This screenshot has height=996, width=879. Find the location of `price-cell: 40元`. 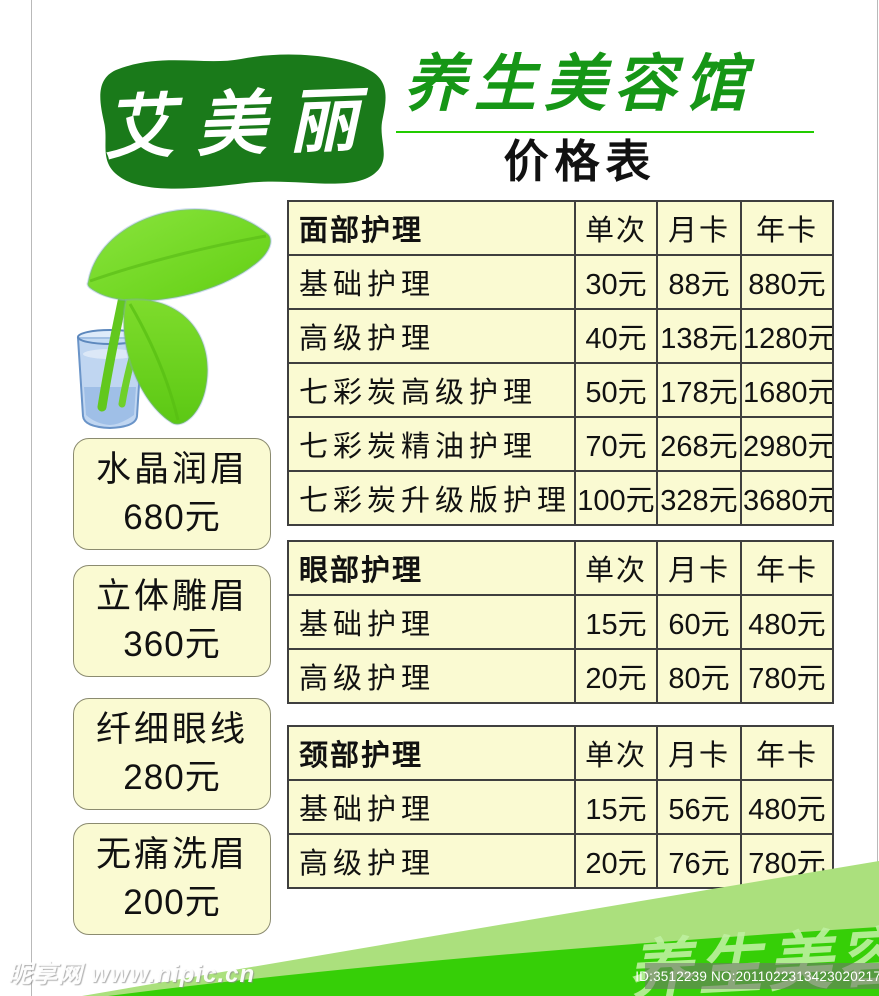

price-cell: 40元 is located at coordinates (616, 336).